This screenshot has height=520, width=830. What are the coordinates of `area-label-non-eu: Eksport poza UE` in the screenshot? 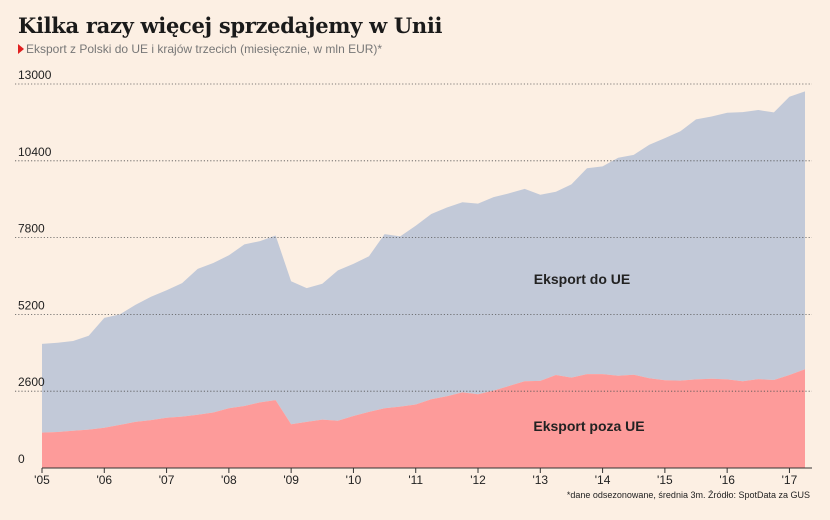 It's located at (588, 426).